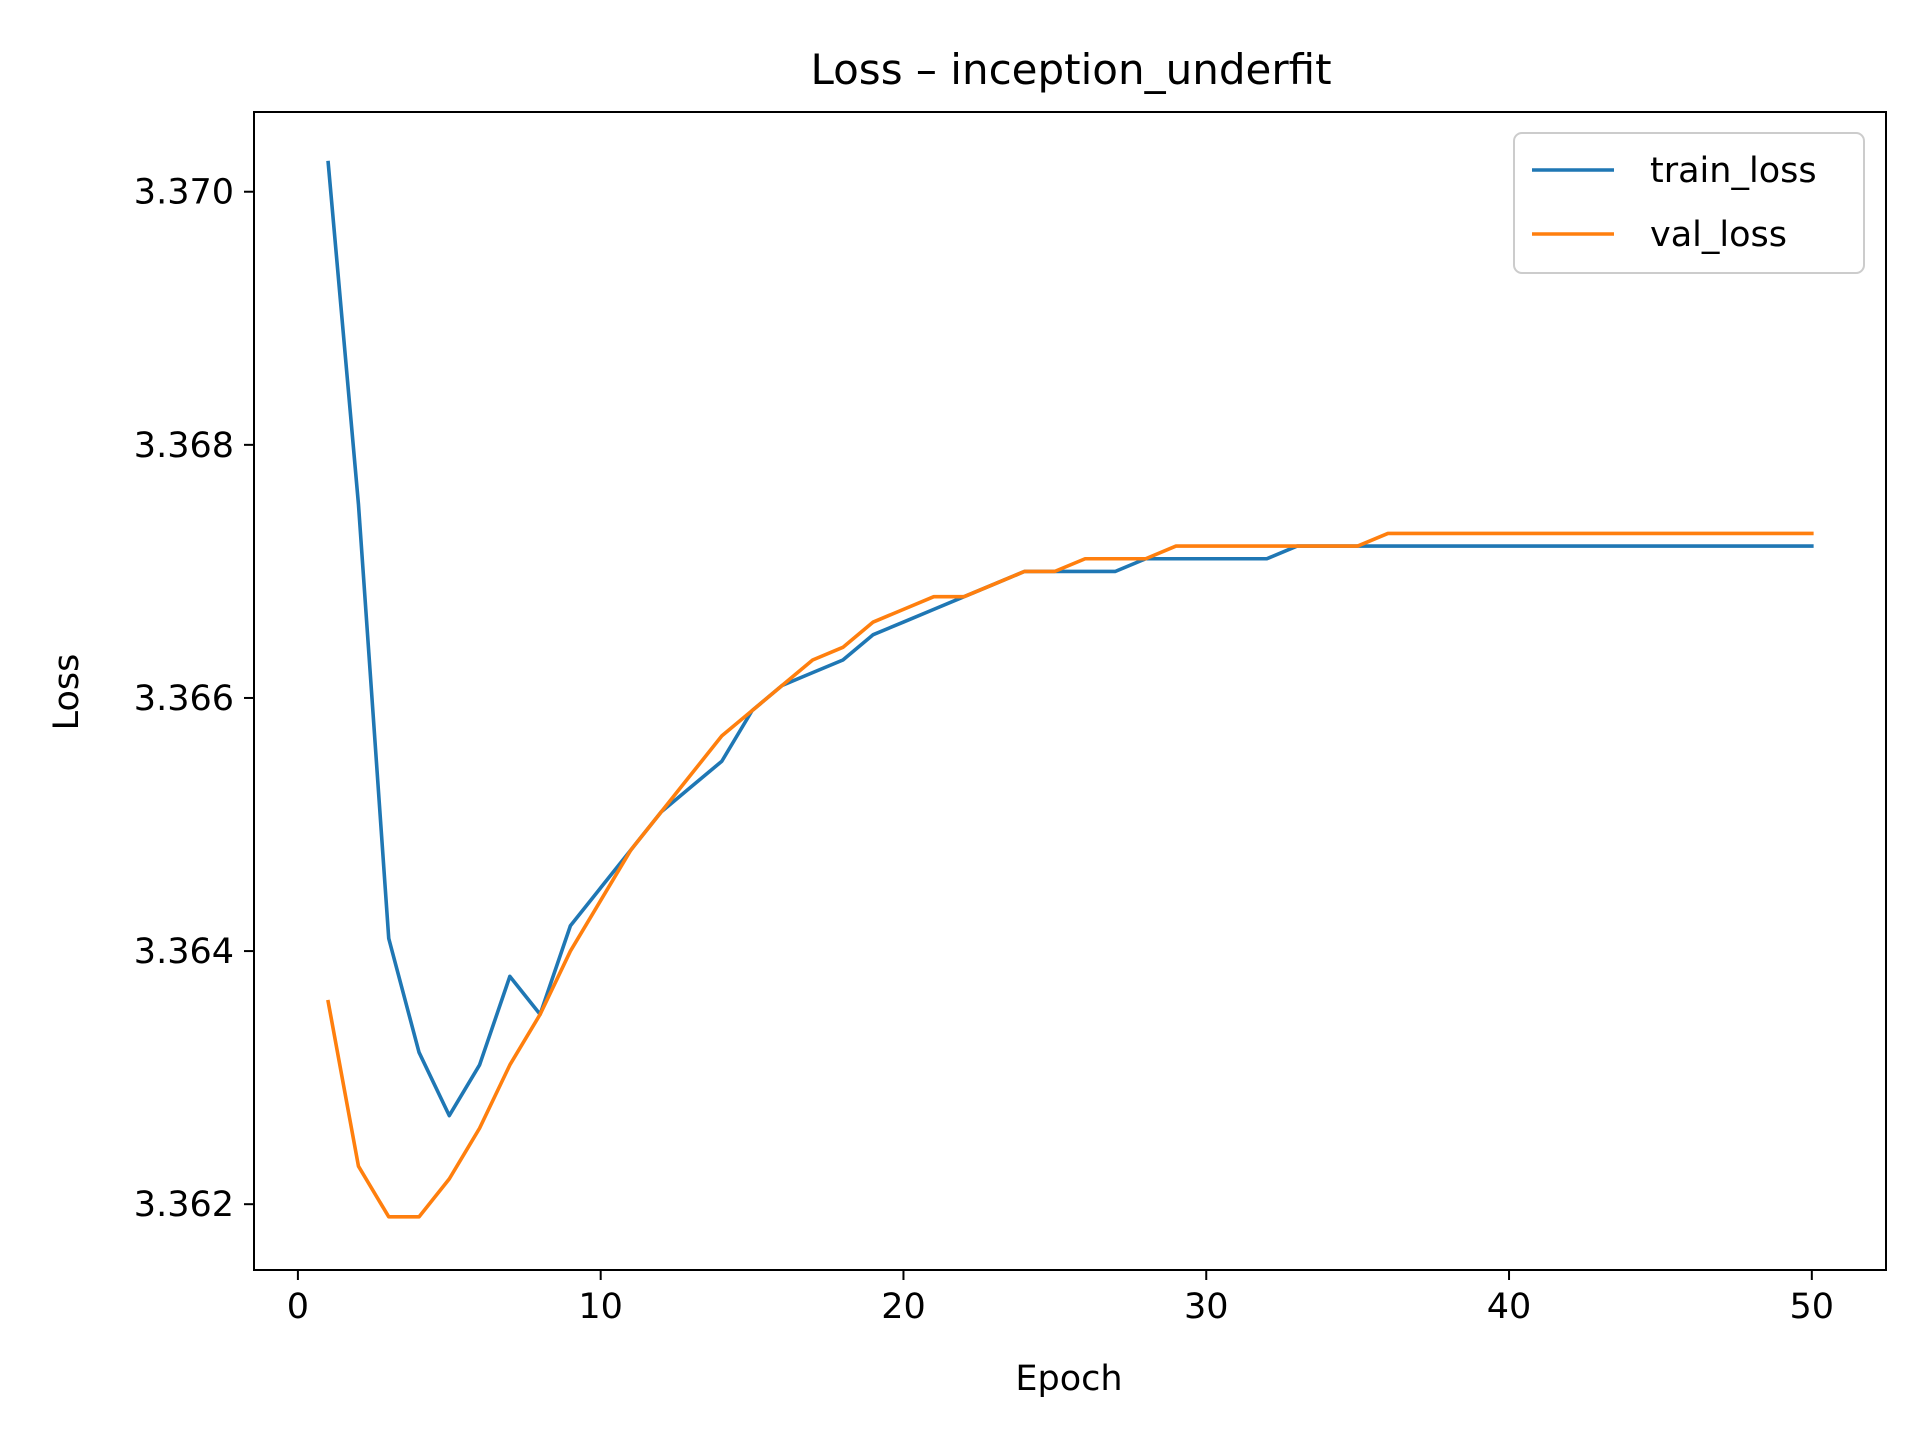 The width and height of the screenshot is (1920, 1440). Describe the element at coordinates (903, 1307) in the screenshot. I see `x-tick-label: 20` at that location.